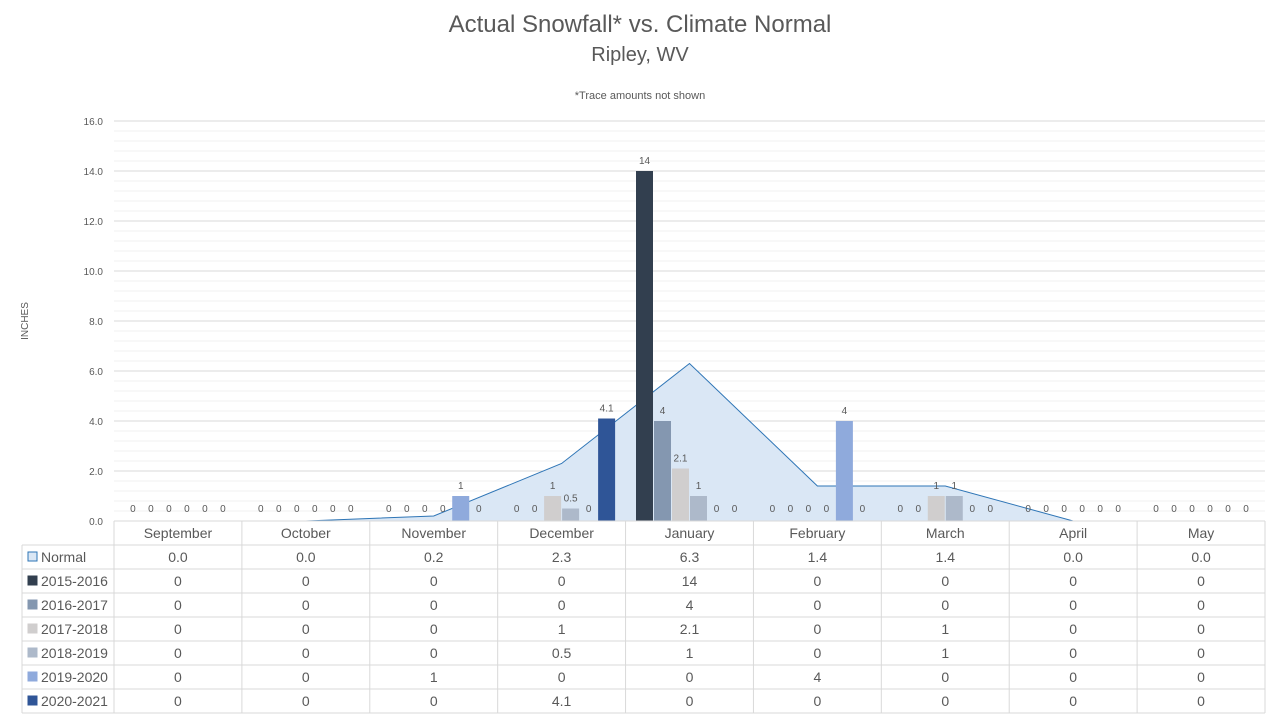 The width and height of the screenshot is (1280, 720). Describe the element at coordinates (698, 508) in the screenshot. I see `bar-2018-2019-January` at that location.